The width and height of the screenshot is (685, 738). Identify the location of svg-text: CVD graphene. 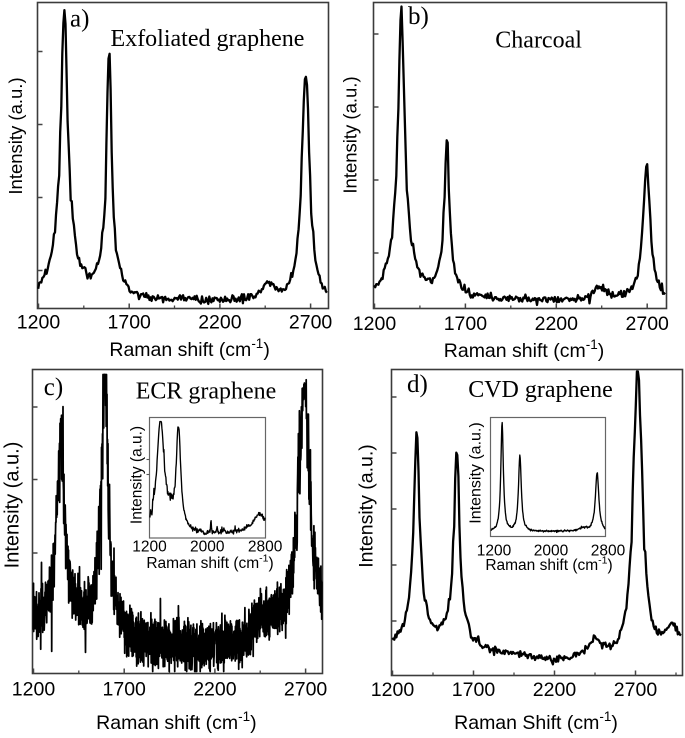
(540, 390).